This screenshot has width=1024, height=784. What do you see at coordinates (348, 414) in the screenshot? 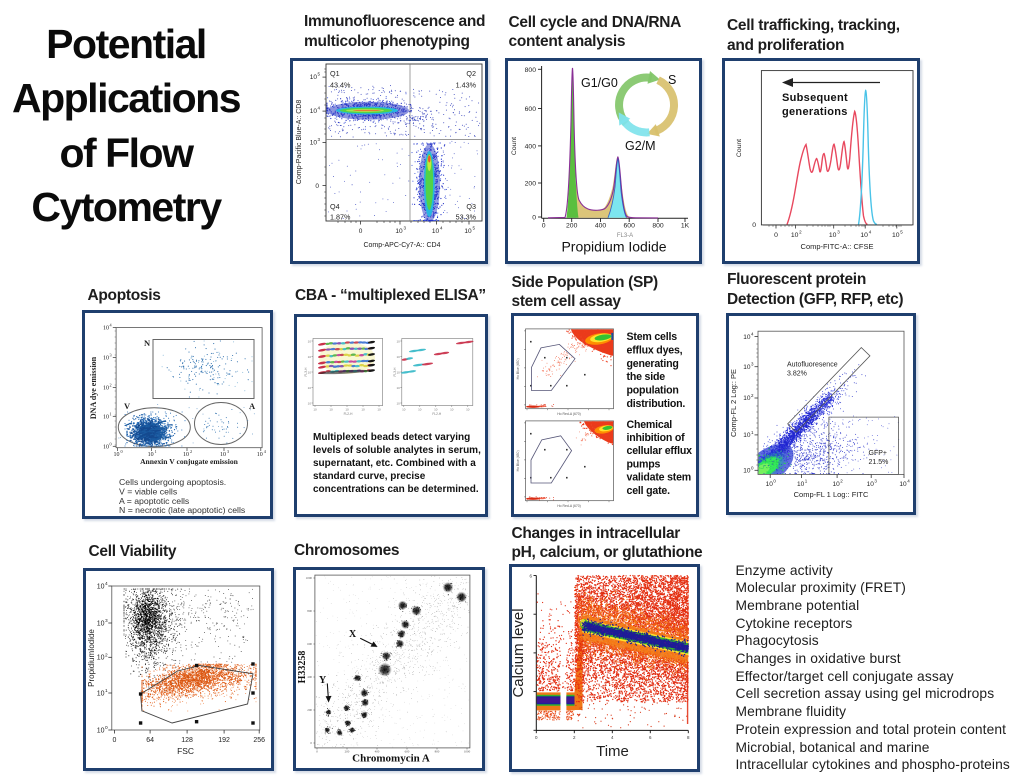
I see `svg-text: FL2-H` at bounding box center [348, 414].